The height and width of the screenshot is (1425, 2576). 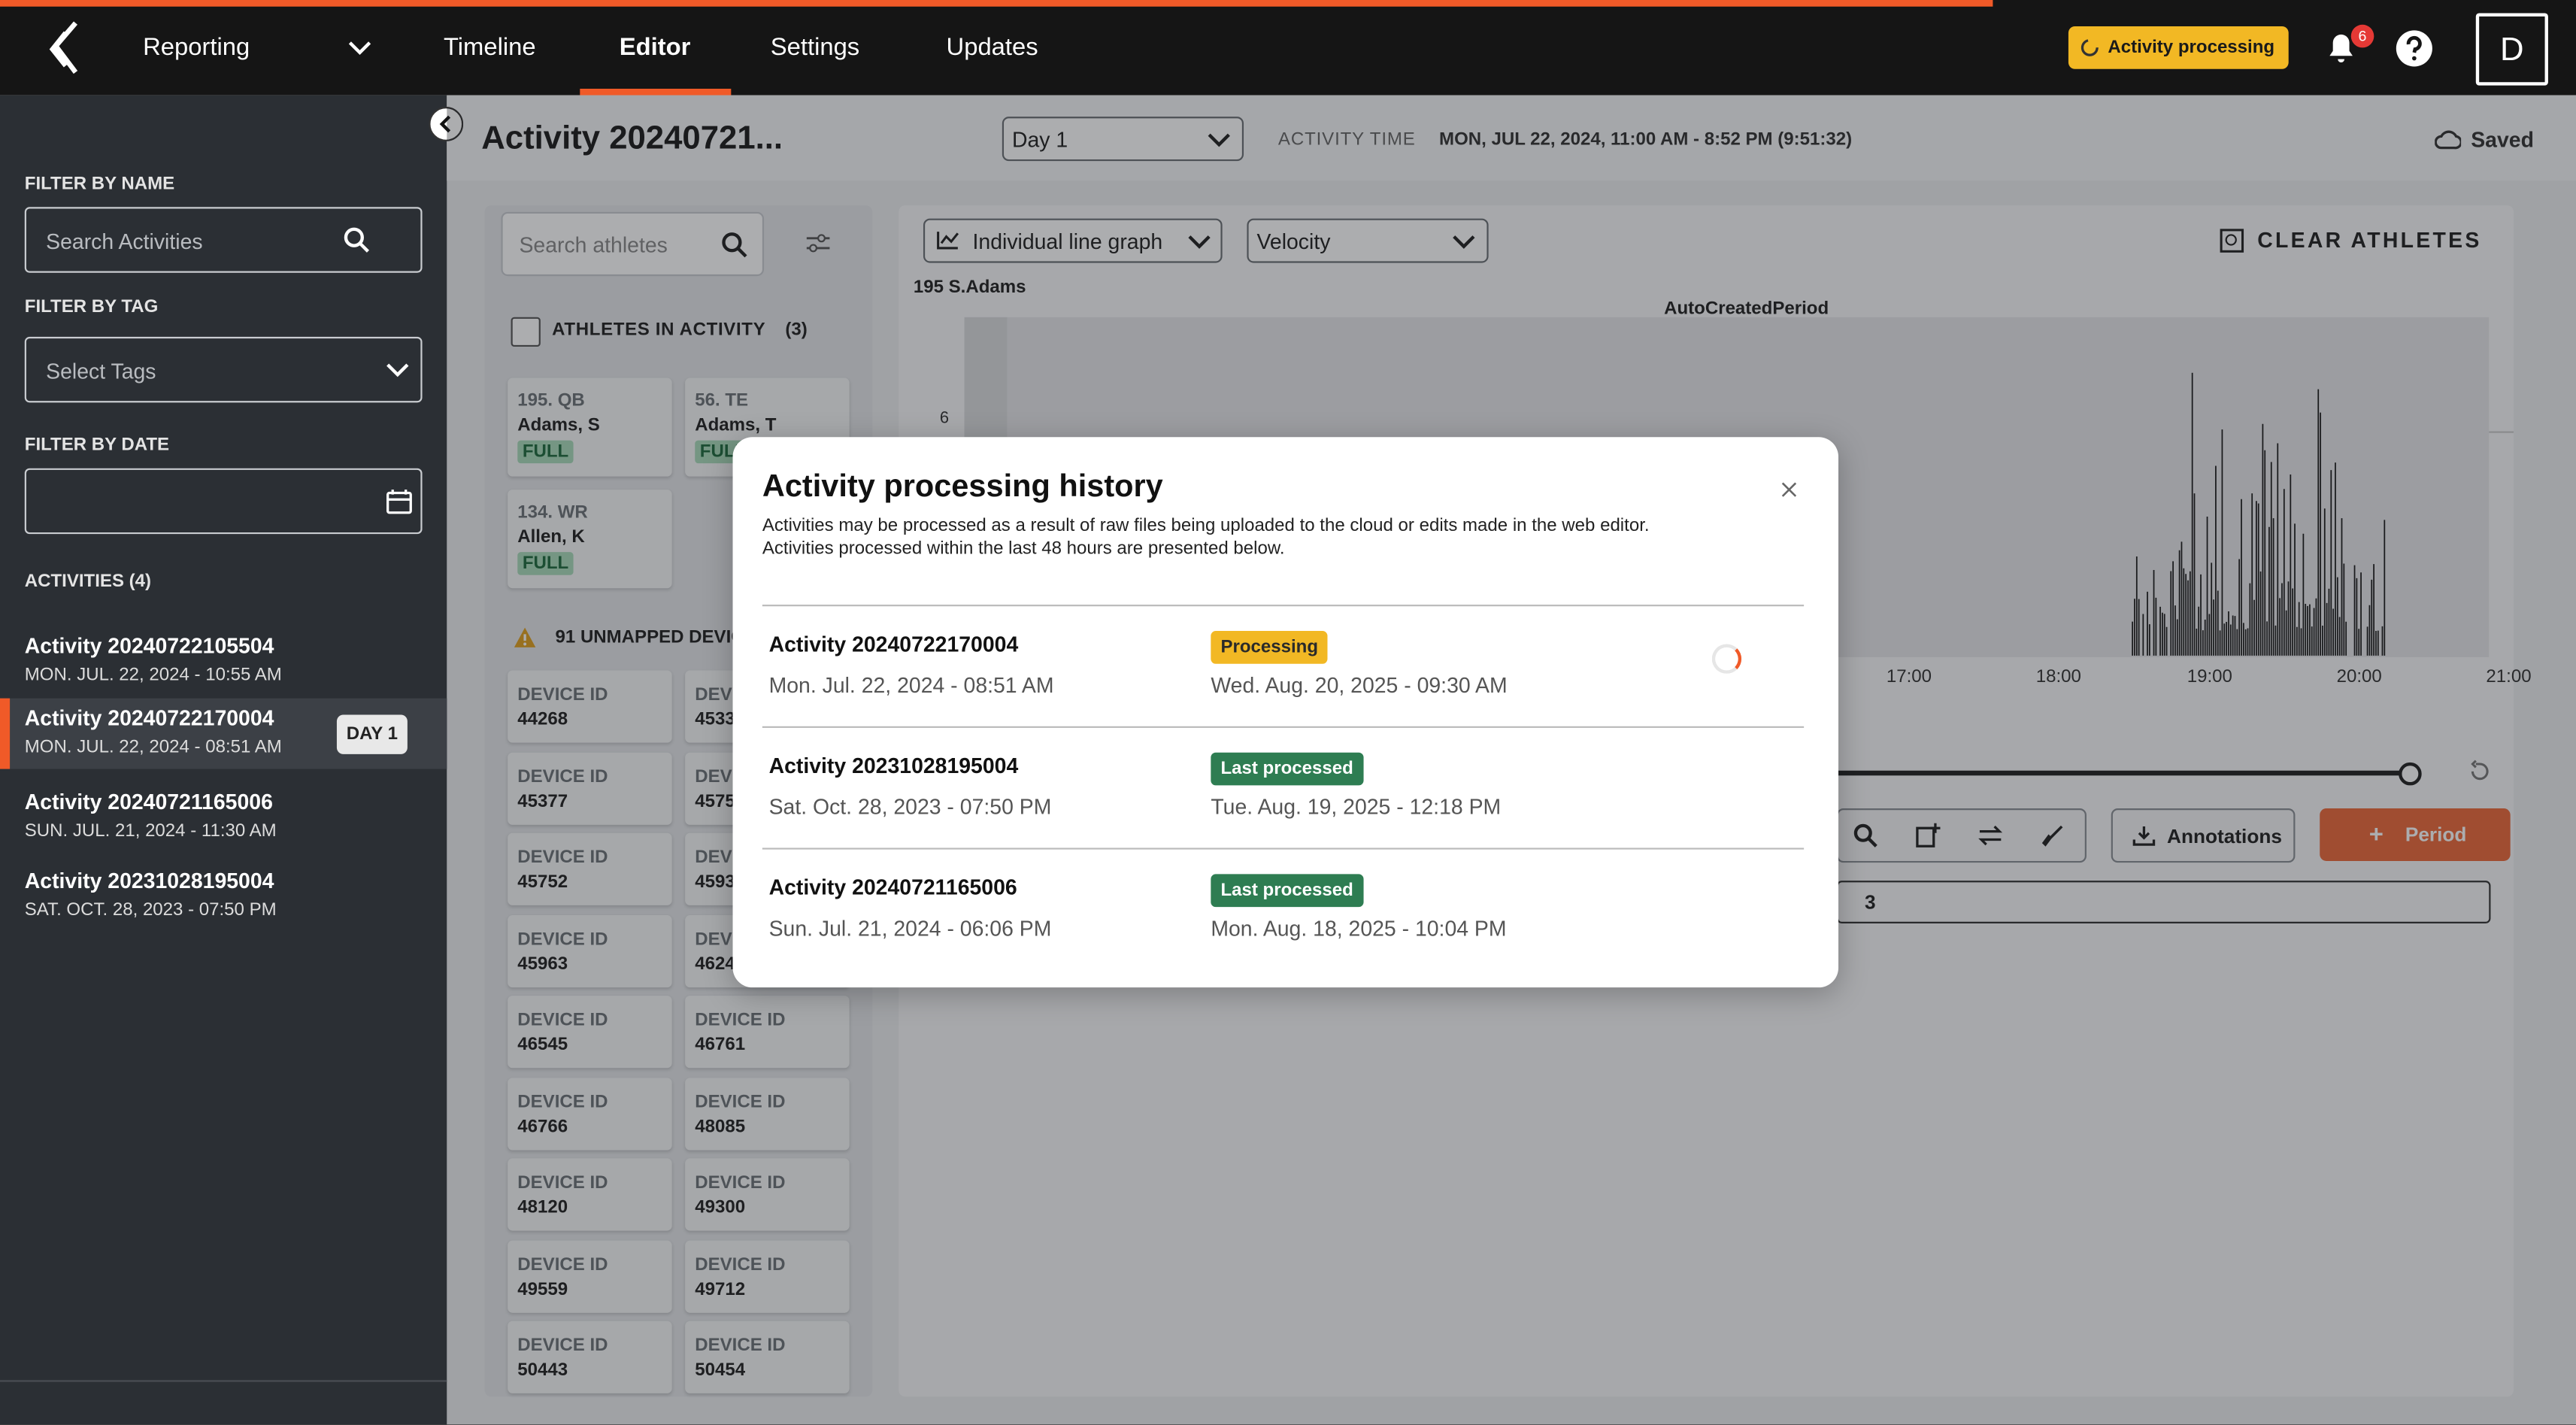 I want to click on device-card: DEVICE ID 49712, so click(x=767, y=1275).